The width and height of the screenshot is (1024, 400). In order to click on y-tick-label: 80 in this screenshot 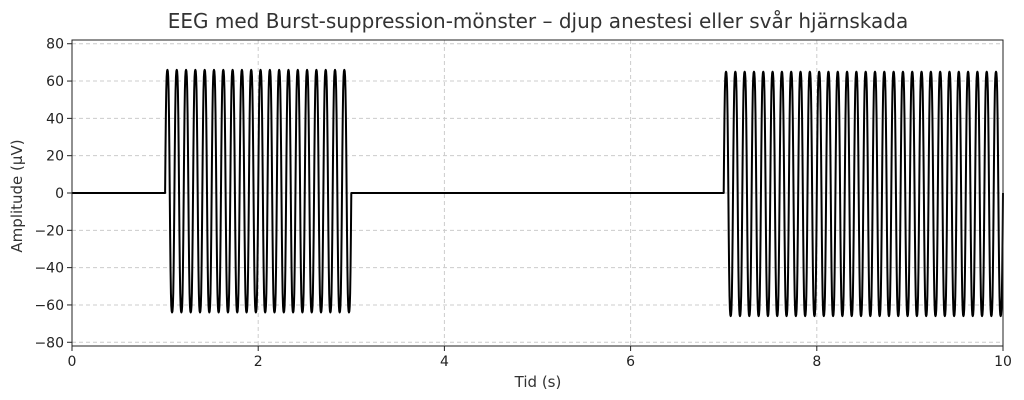, I will do `click(55, 45)`.